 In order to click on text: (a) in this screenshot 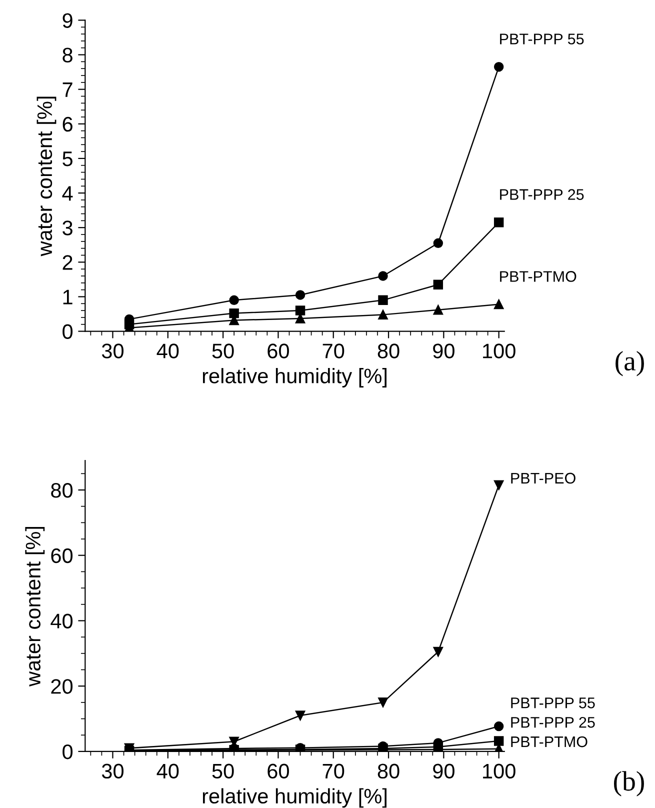, I will do `click(630, 363)`.